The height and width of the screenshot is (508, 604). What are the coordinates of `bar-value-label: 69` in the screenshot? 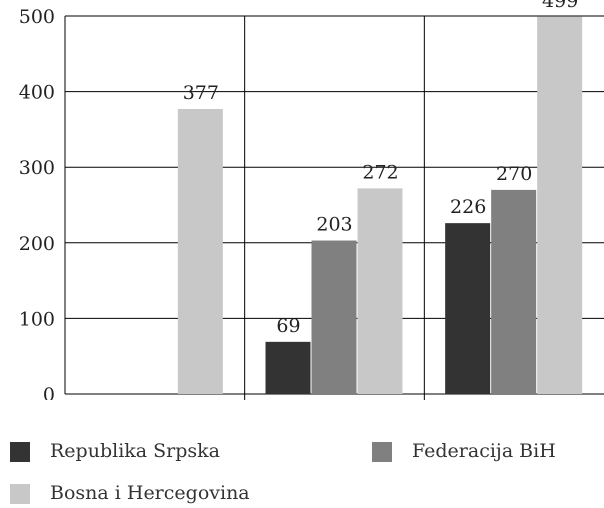 It's located at (288, 326).